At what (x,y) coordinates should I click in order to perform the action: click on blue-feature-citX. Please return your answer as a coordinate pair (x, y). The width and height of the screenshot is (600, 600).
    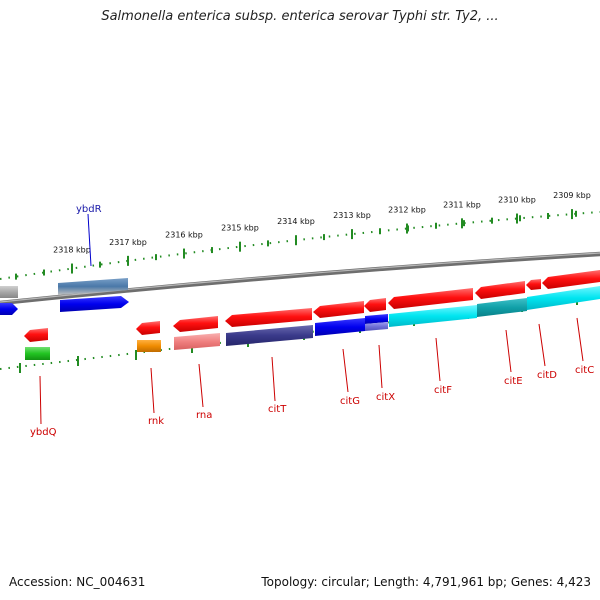
    Looking at the image, I should click on (376, 319).